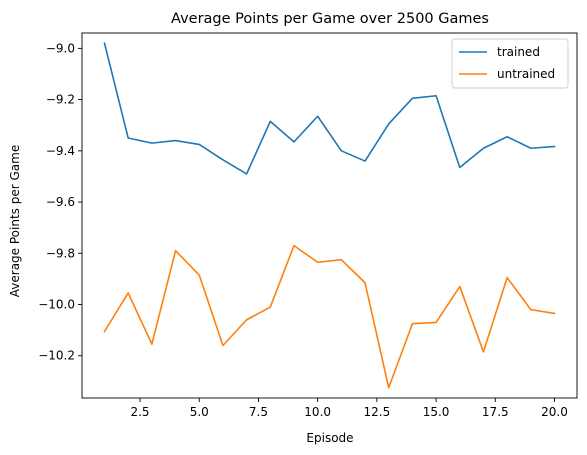 The width and height of the screenshot is (587, 455). What do you see at coordinates (56, 356) in the screenshot?
I see `y-tick-label: −10.2` at bounding box center [56, 356].